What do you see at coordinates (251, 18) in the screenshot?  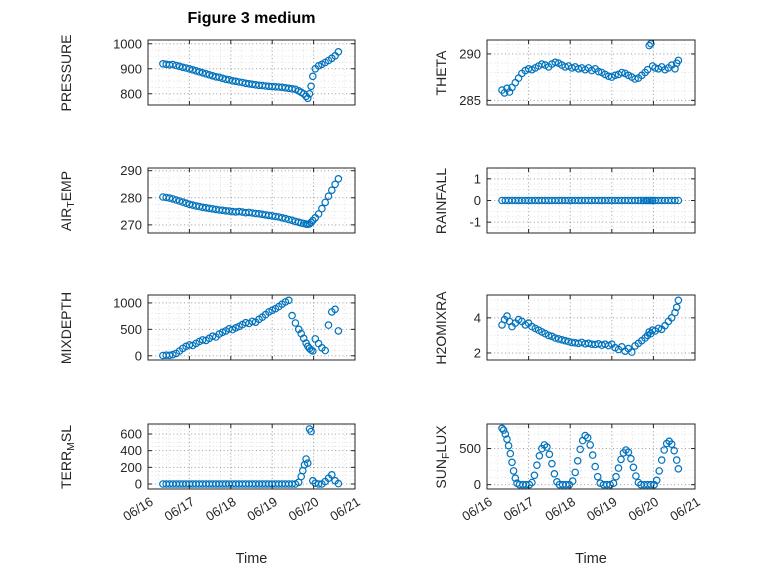 I see `figure-title: Figure 3 medium` at bounding box center [251, 18].